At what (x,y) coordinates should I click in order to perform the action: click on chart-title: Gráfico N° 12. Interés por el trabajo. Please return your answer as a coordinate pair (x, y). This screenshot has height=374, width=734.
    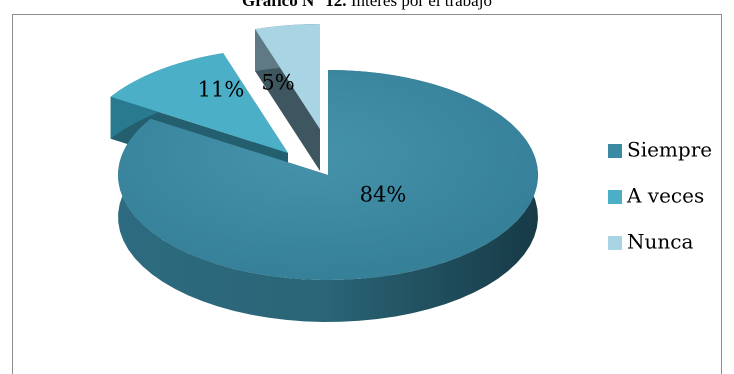
    Looking at the image, I should click on (367, 5).